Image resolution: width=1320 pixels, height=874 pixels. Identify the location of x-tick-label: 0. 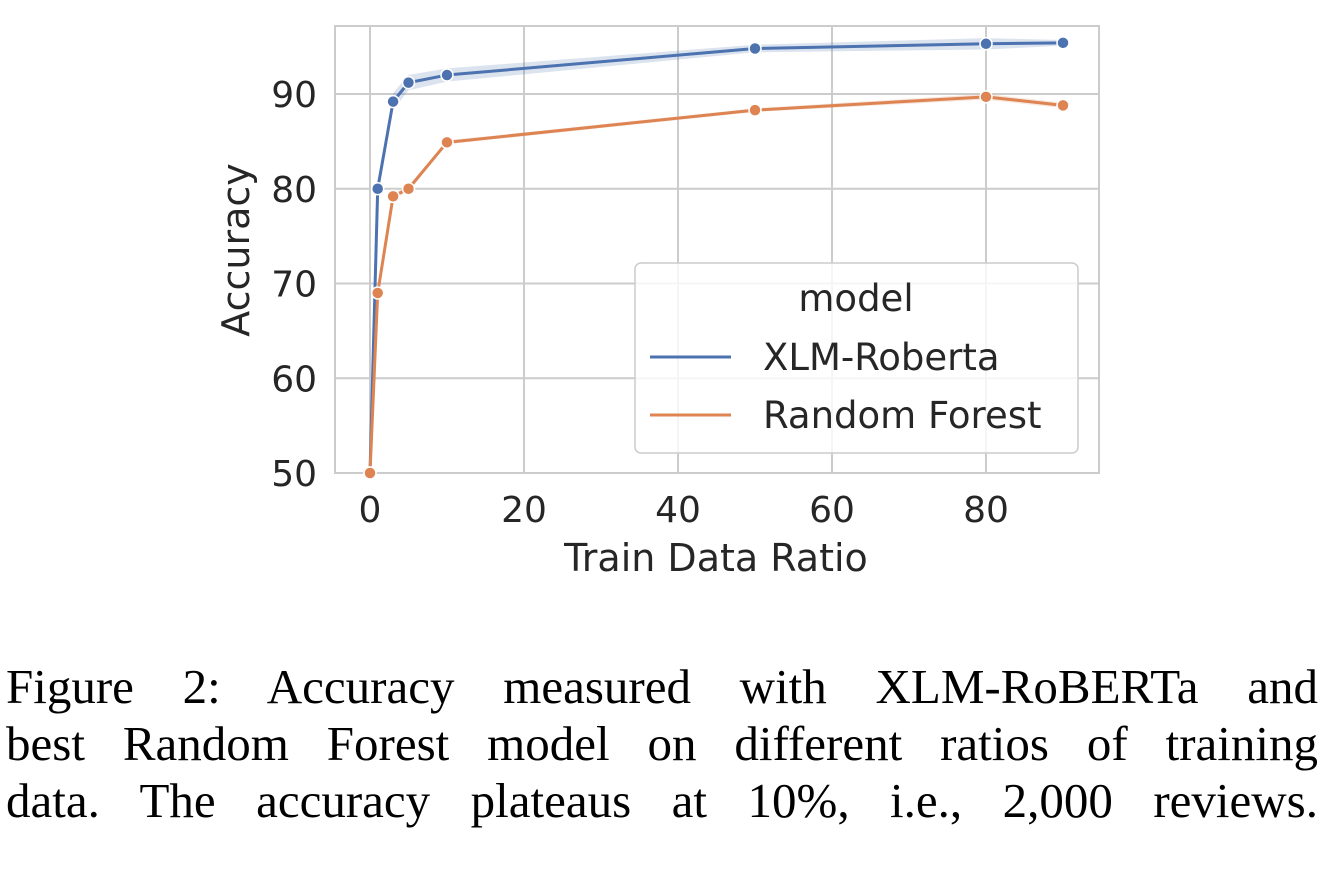
(370, 510).